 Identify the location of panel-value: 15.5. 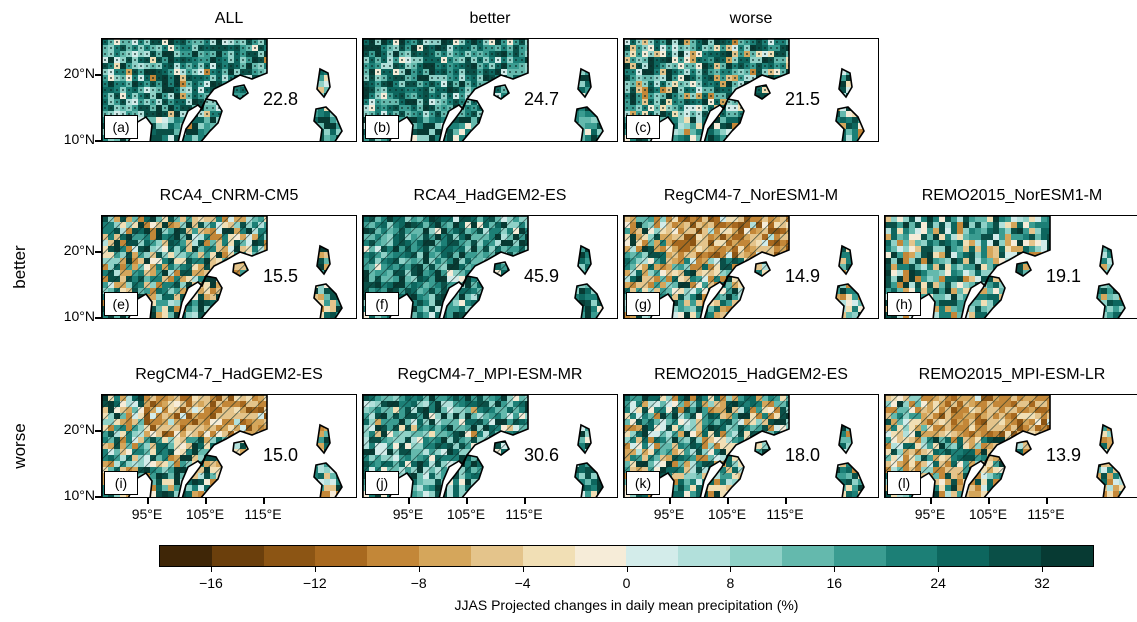
(280, 276).